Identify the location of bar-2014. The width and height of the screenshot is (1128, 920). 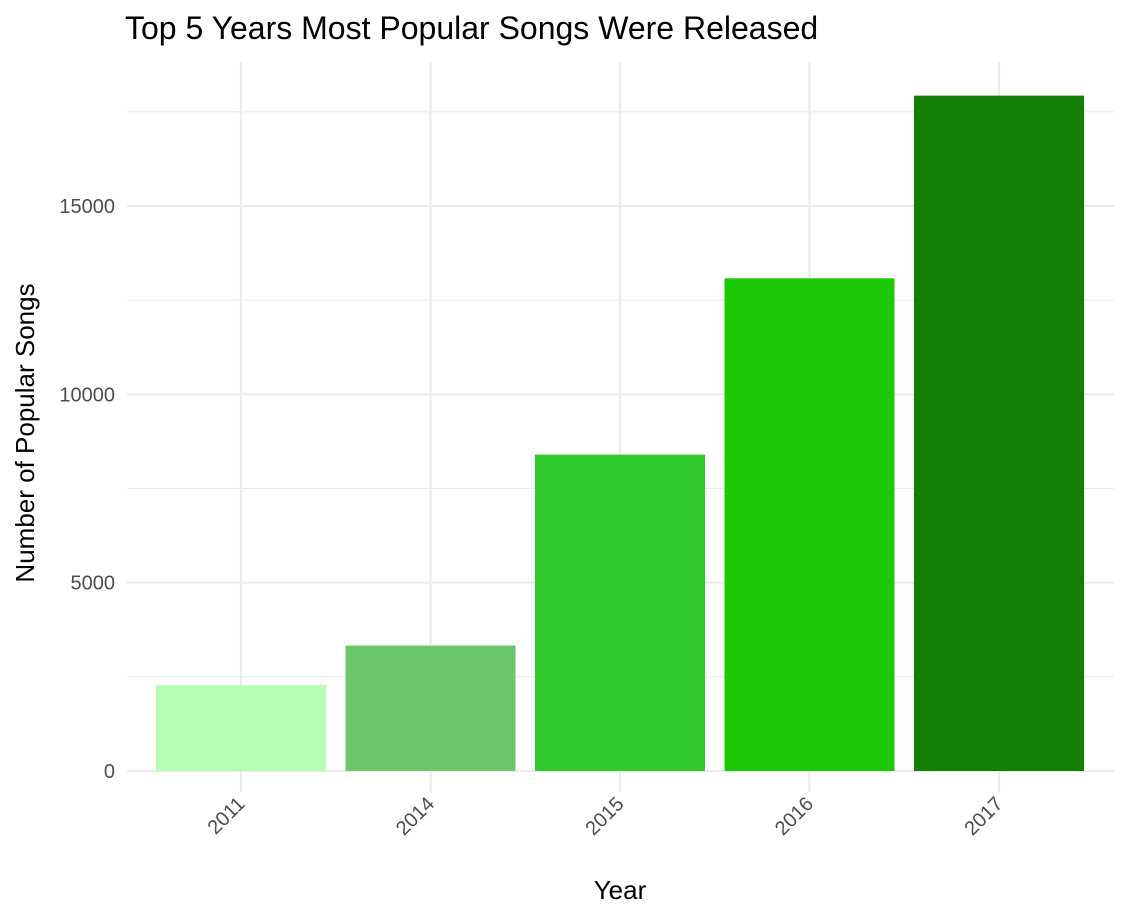
(430, 708).